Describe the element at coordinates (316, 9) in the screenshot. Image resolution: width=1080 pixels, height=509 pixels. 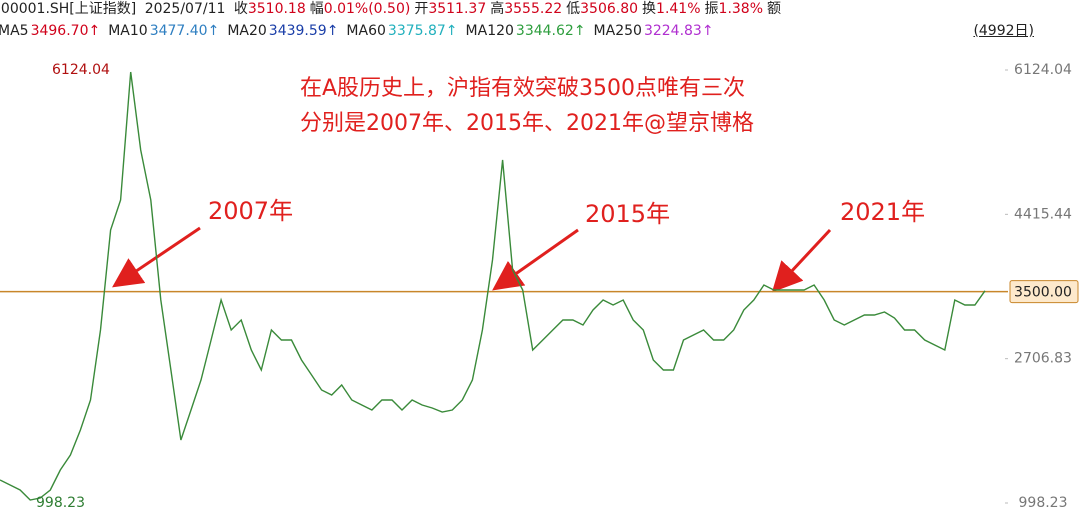
I see `quote-label: 幅` at that location.